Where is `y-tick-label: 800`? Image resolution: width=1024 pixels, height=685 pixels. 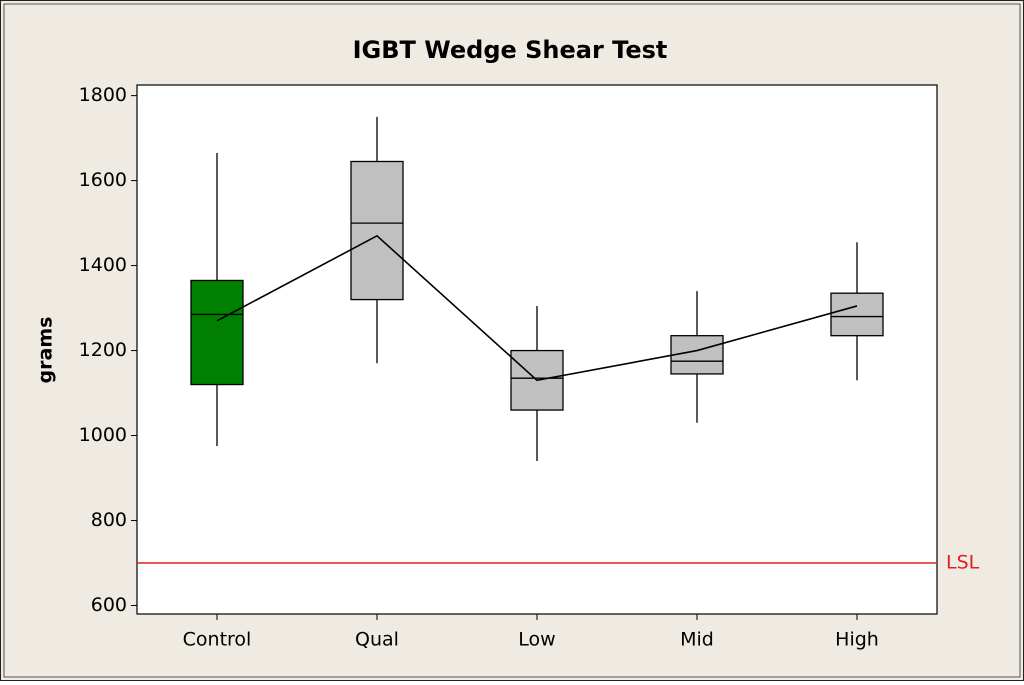
y-tick-label: 800 is located at coordinates (109, 520).